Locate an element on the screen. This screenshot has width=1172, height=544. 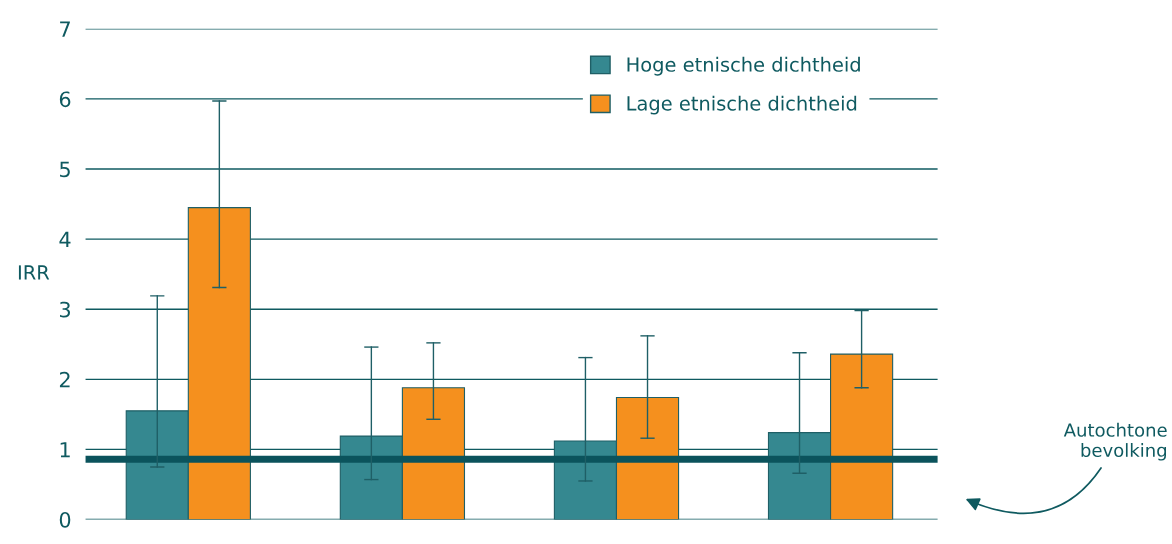
y-tick-label: 4 is located at coordinates (65, 239).